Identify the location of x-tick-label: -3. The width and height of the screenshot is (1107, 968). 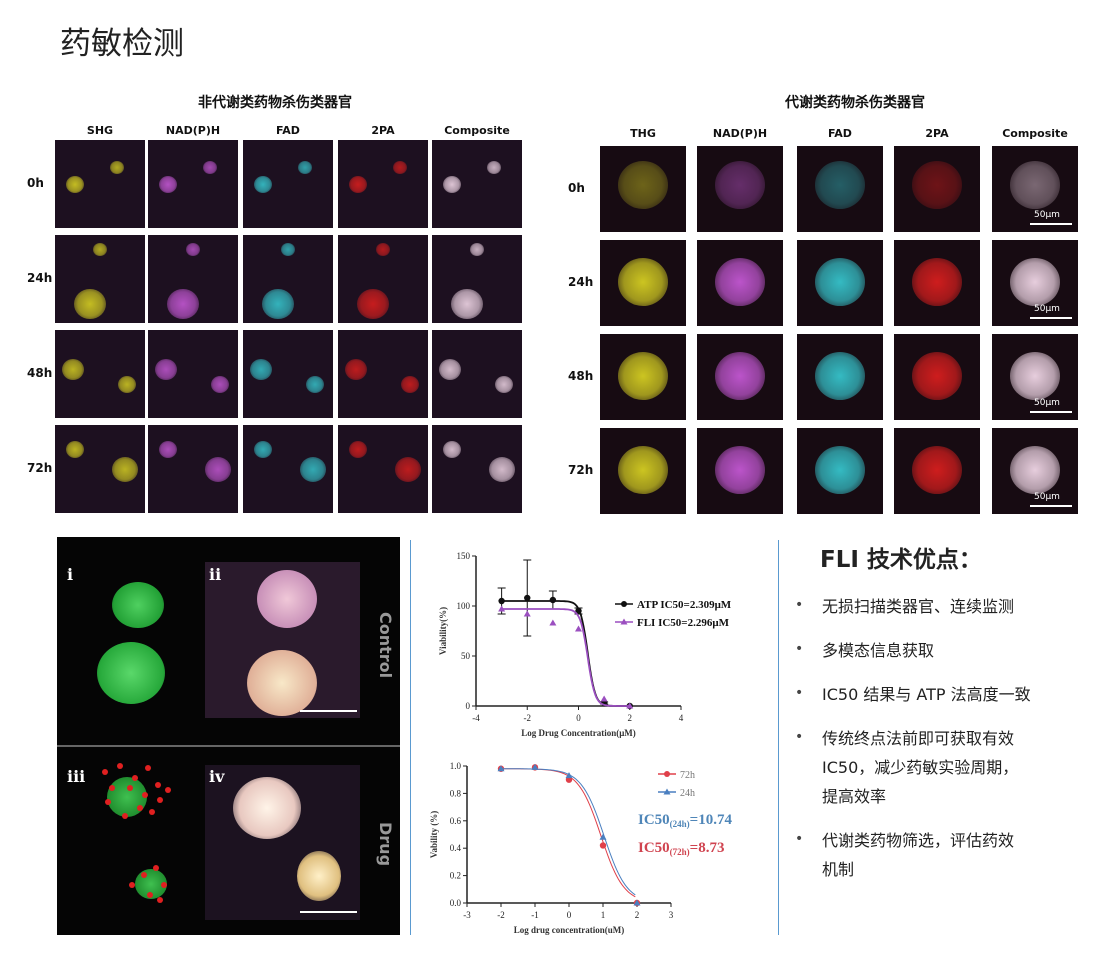
(467, 915).